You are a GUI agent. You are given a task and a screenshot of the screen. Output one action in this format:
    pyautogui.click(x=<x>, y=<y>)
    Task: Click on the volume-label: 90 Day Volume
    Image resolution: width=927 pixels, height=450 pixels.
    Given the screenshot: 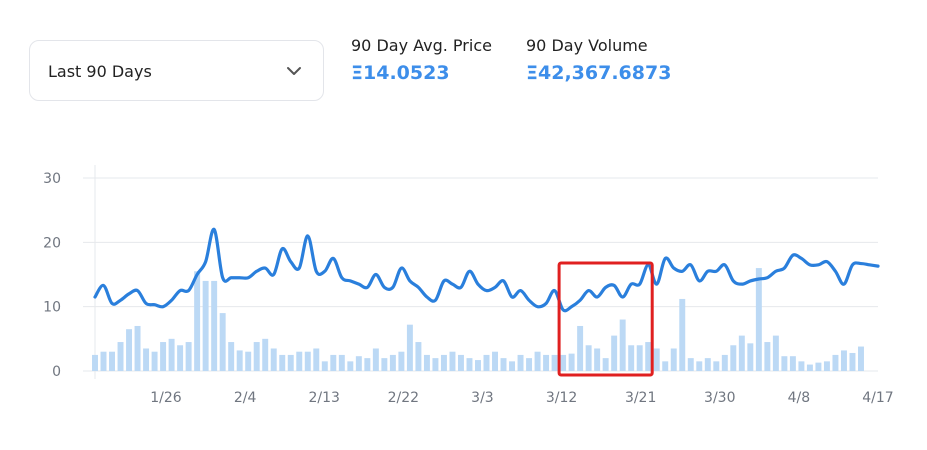 What is the action you would take?
    pyautogui.click(x=587, y=45)
    